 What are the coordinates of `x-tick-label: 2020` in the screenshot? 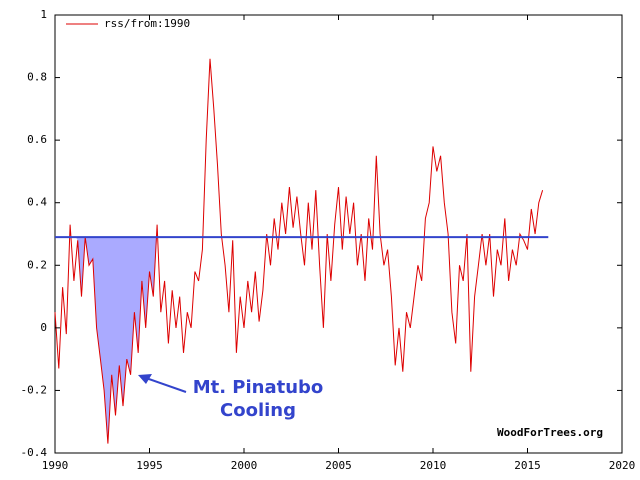 It's located at (622, 465).